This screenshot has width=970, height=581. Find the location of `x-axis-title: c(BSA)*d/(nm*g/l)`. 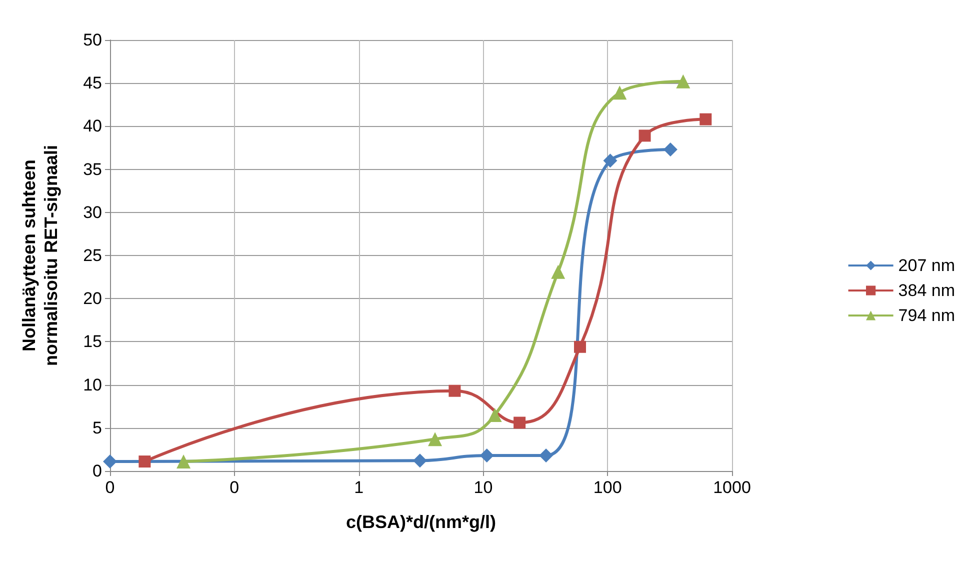

x-axis-title: c(BSA)*d/(nm*g/l) is located at coordinates (421, 522).